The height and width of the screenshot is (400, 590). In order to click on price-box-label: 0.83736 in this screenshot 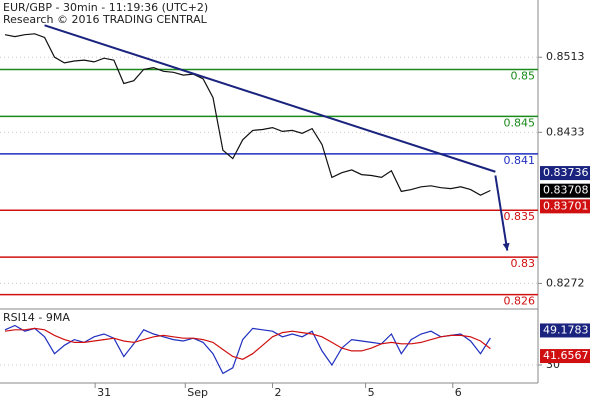, I will do `click(566, 172)`.